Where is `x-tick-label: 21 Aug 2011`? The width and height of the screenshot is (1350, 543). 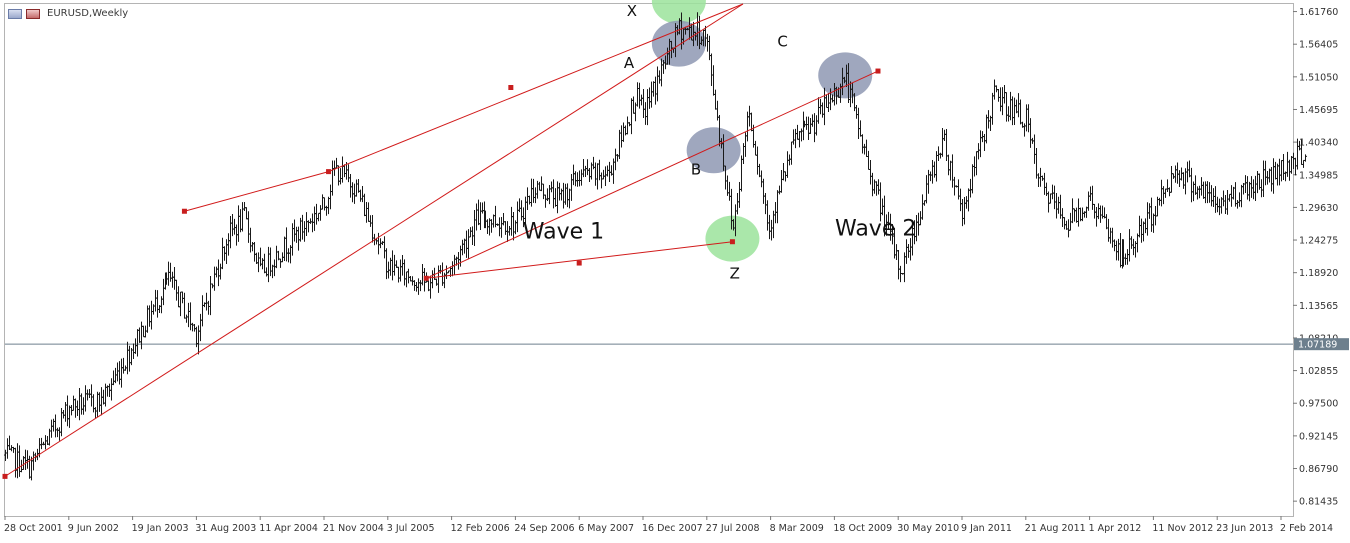
x-tick-label: 21 Aug 2011 is located at coordinates (1055, 528).